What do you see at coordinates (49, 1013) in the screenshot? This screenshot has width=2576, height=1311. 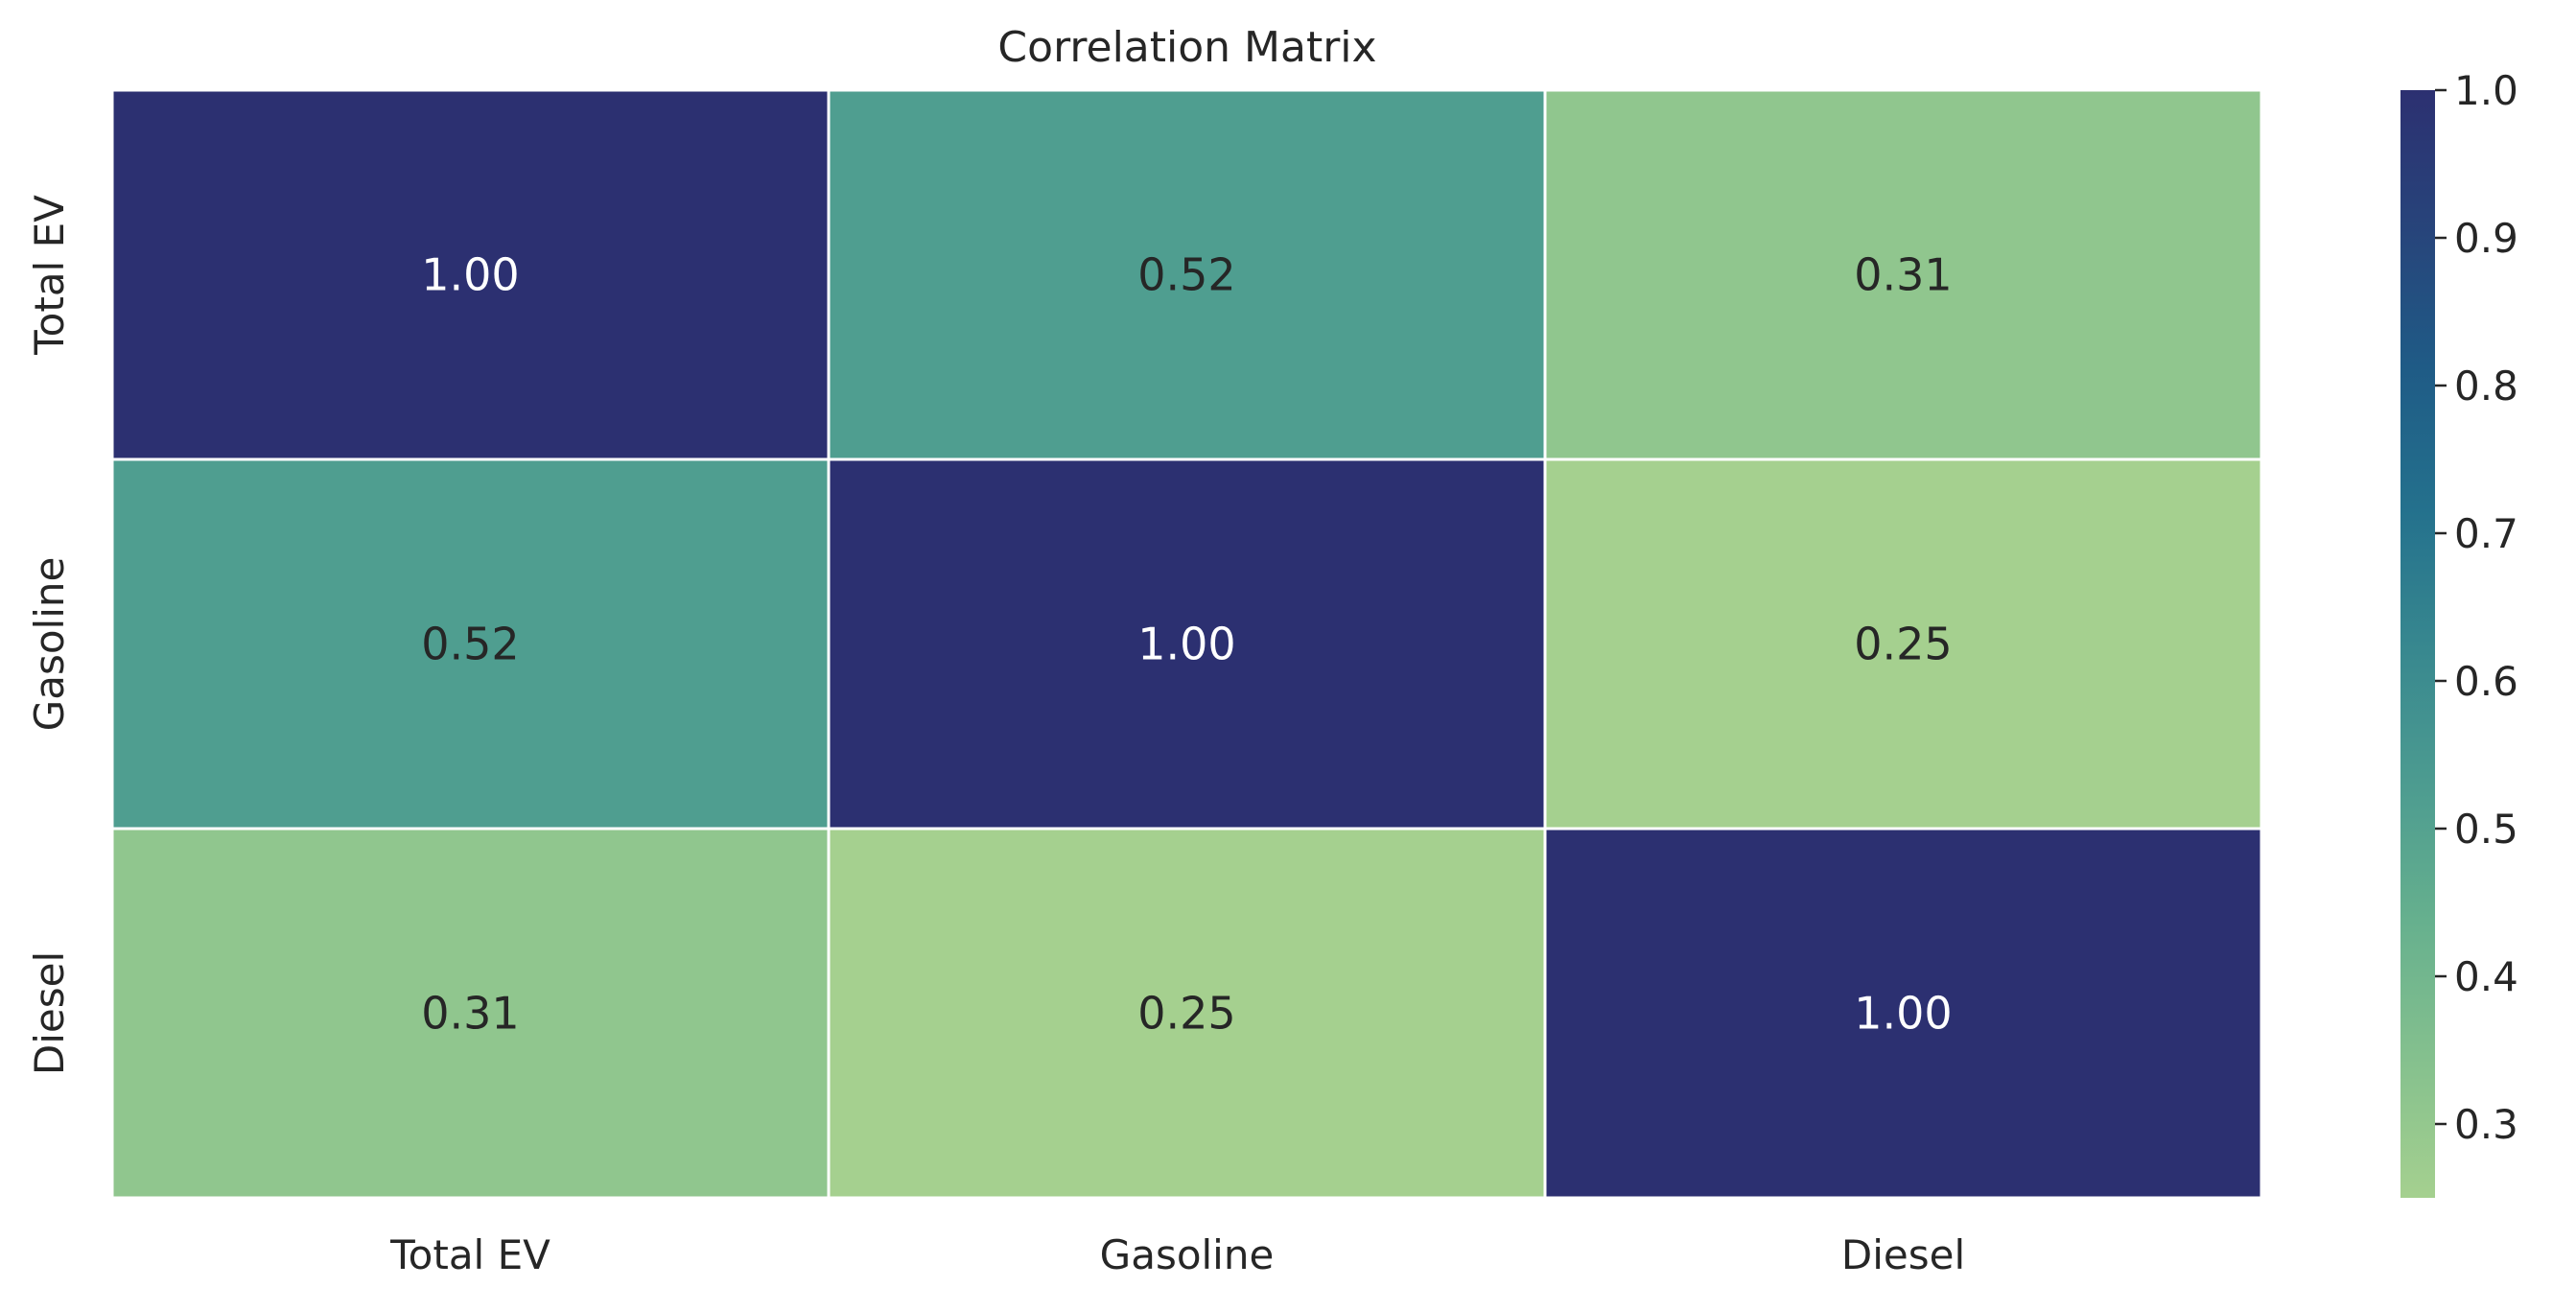 I see `y-tick-label-2: Diesel` at bounding box center [49, 1013].